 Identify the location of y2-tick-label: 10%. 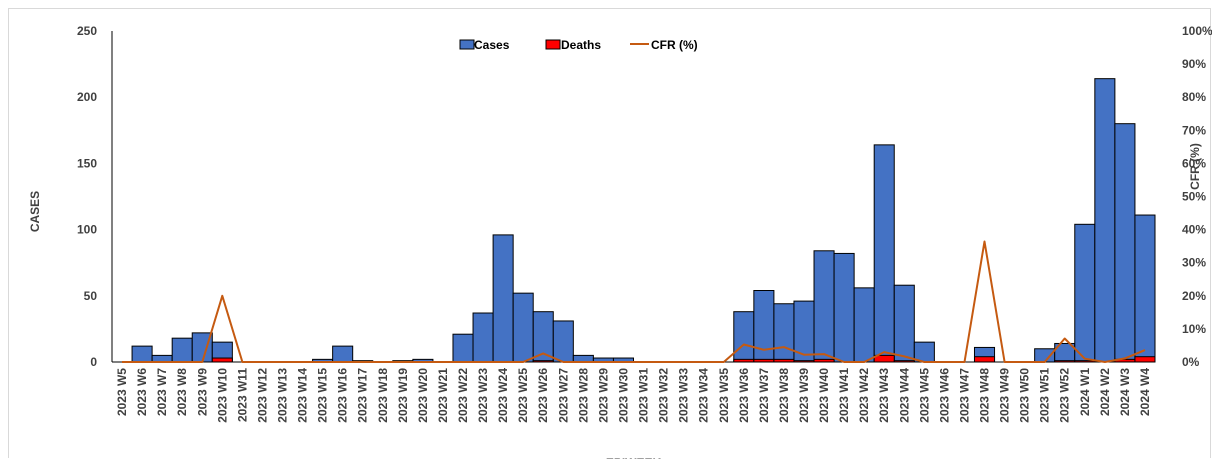
(1194, 329).